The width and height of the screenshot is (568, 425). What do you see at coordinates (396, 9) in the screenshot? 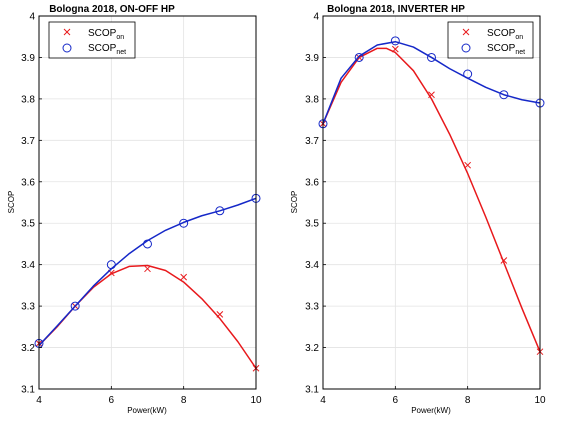
I see `chart-title: Bologna 2018, INVERTER HP` at bounding box center [396, 9].